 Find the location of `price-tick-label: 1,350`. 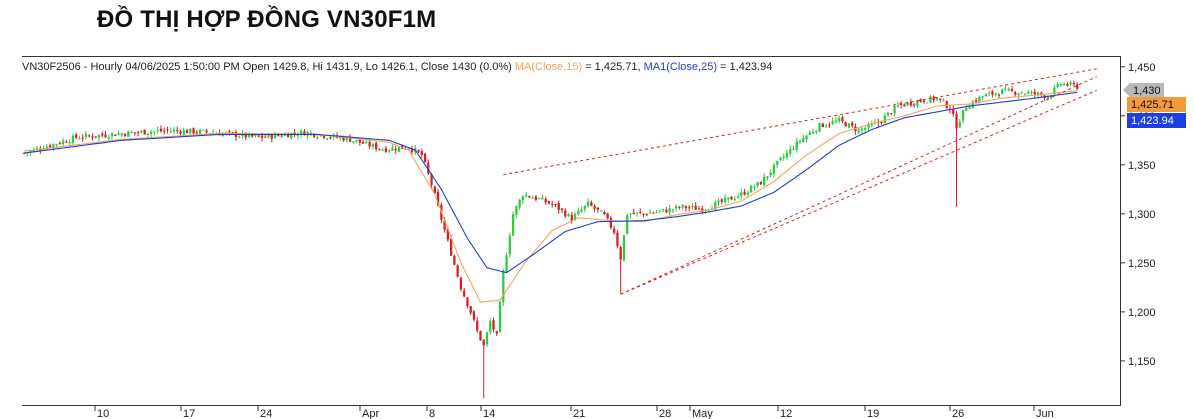

price-tick-label: 1,350 is located at coordinates (1142, 166).